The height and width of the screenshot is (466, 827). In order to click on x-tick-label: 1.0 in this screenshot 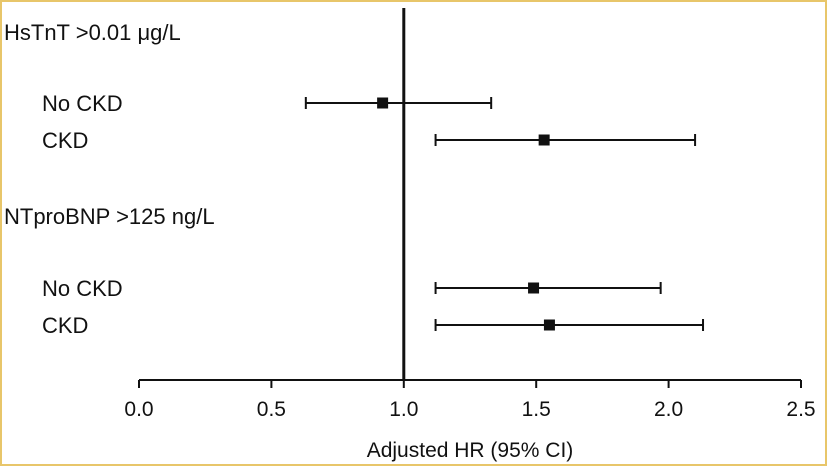, I will do `click(403, 409)`.